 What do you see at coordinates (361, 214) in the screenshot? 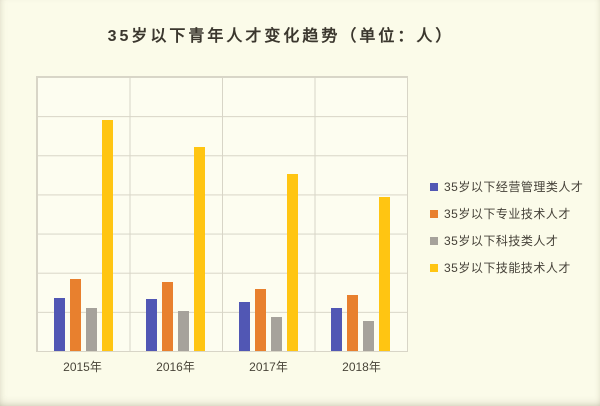
I see `bar-group-2018年` at bounding box center [361, 214].